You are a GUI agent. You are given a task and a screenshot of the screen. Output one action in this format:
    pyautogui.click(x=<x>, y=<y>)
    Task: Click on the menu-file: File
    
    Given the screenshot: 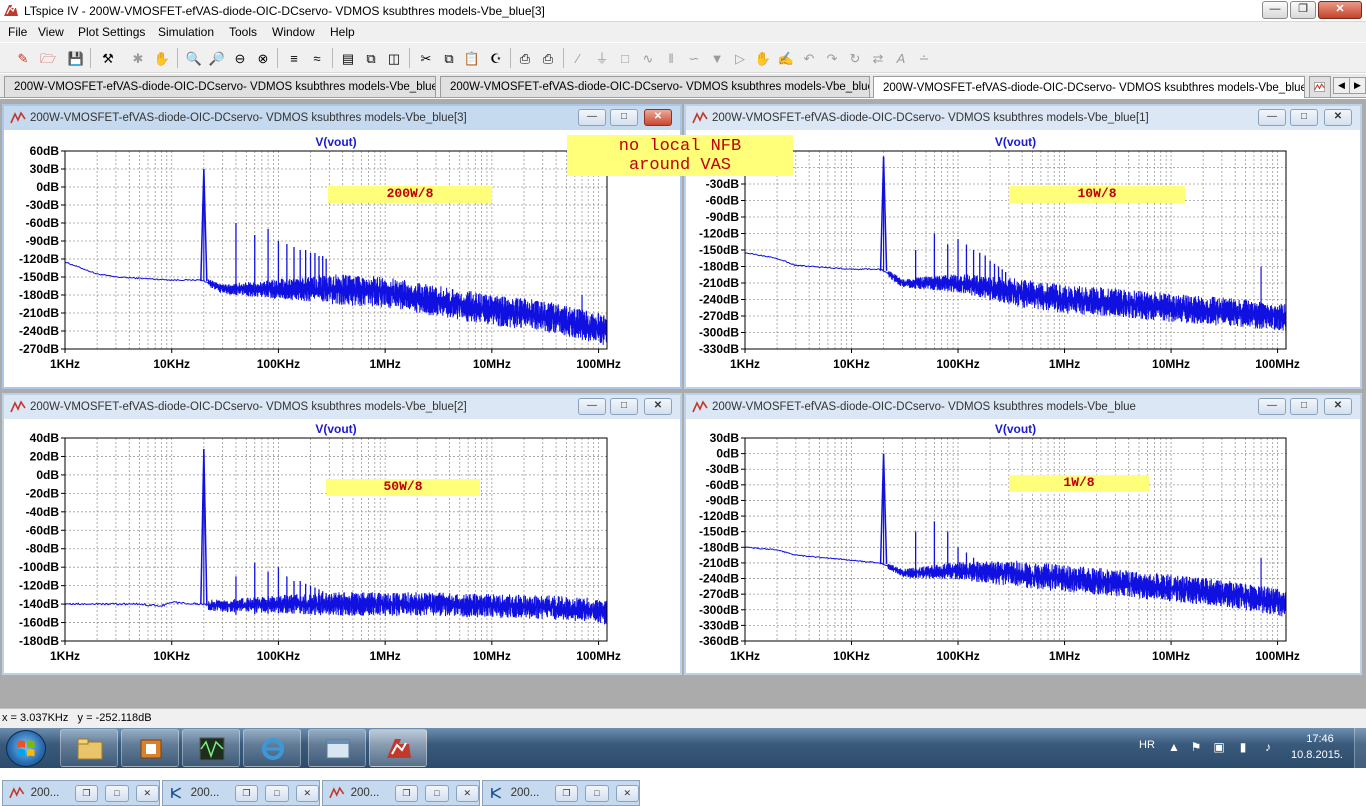 What is the action you would take?
    pyautogui.click(x=18, y=32)
    